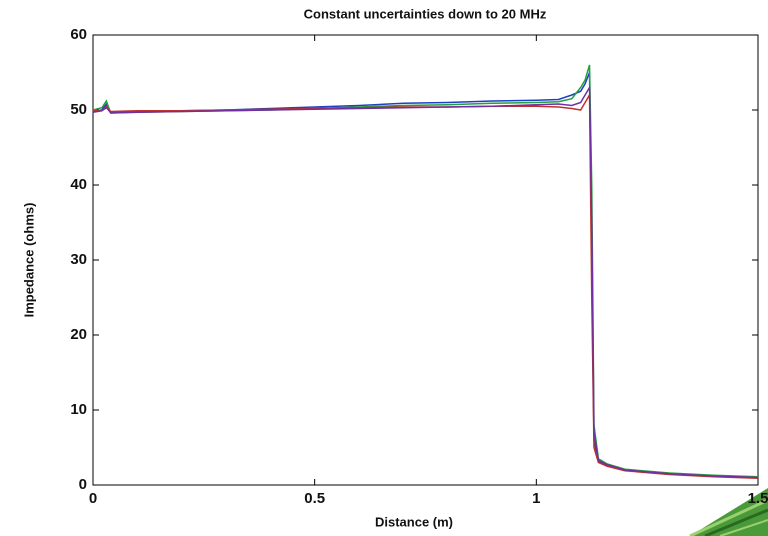  Describe the element at coordinates (78, 409) in the screenshot. I see `y-tick-label: 10` at that location.